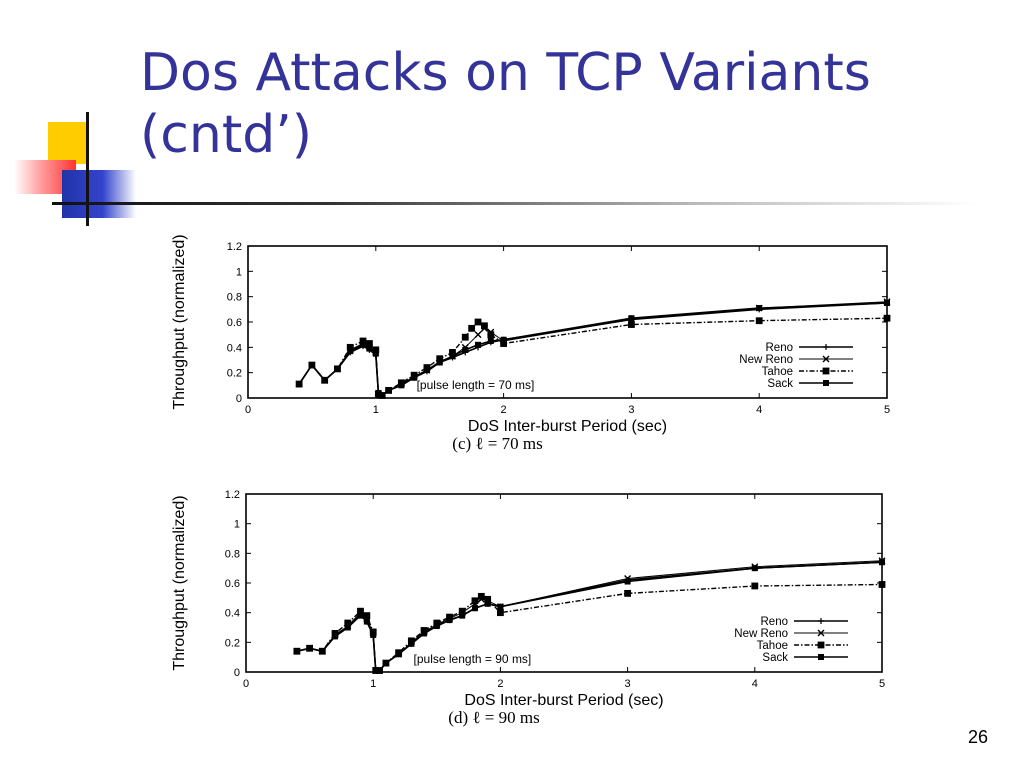  What do you see at coordinates (761, 634) in the screenshot?
I see `legend-label: New Reno` at bounding box center [761, 634].